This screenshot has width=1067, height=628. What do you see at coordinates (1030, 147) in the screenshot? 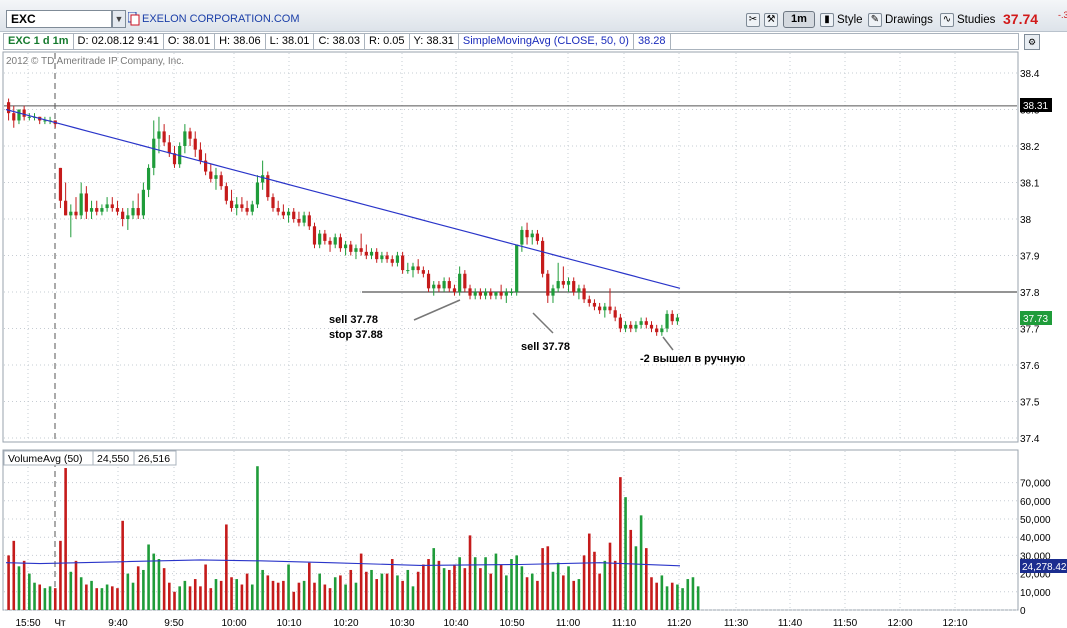
I see `price-tick-label: 38.2` at bounding box center [1030, 147].